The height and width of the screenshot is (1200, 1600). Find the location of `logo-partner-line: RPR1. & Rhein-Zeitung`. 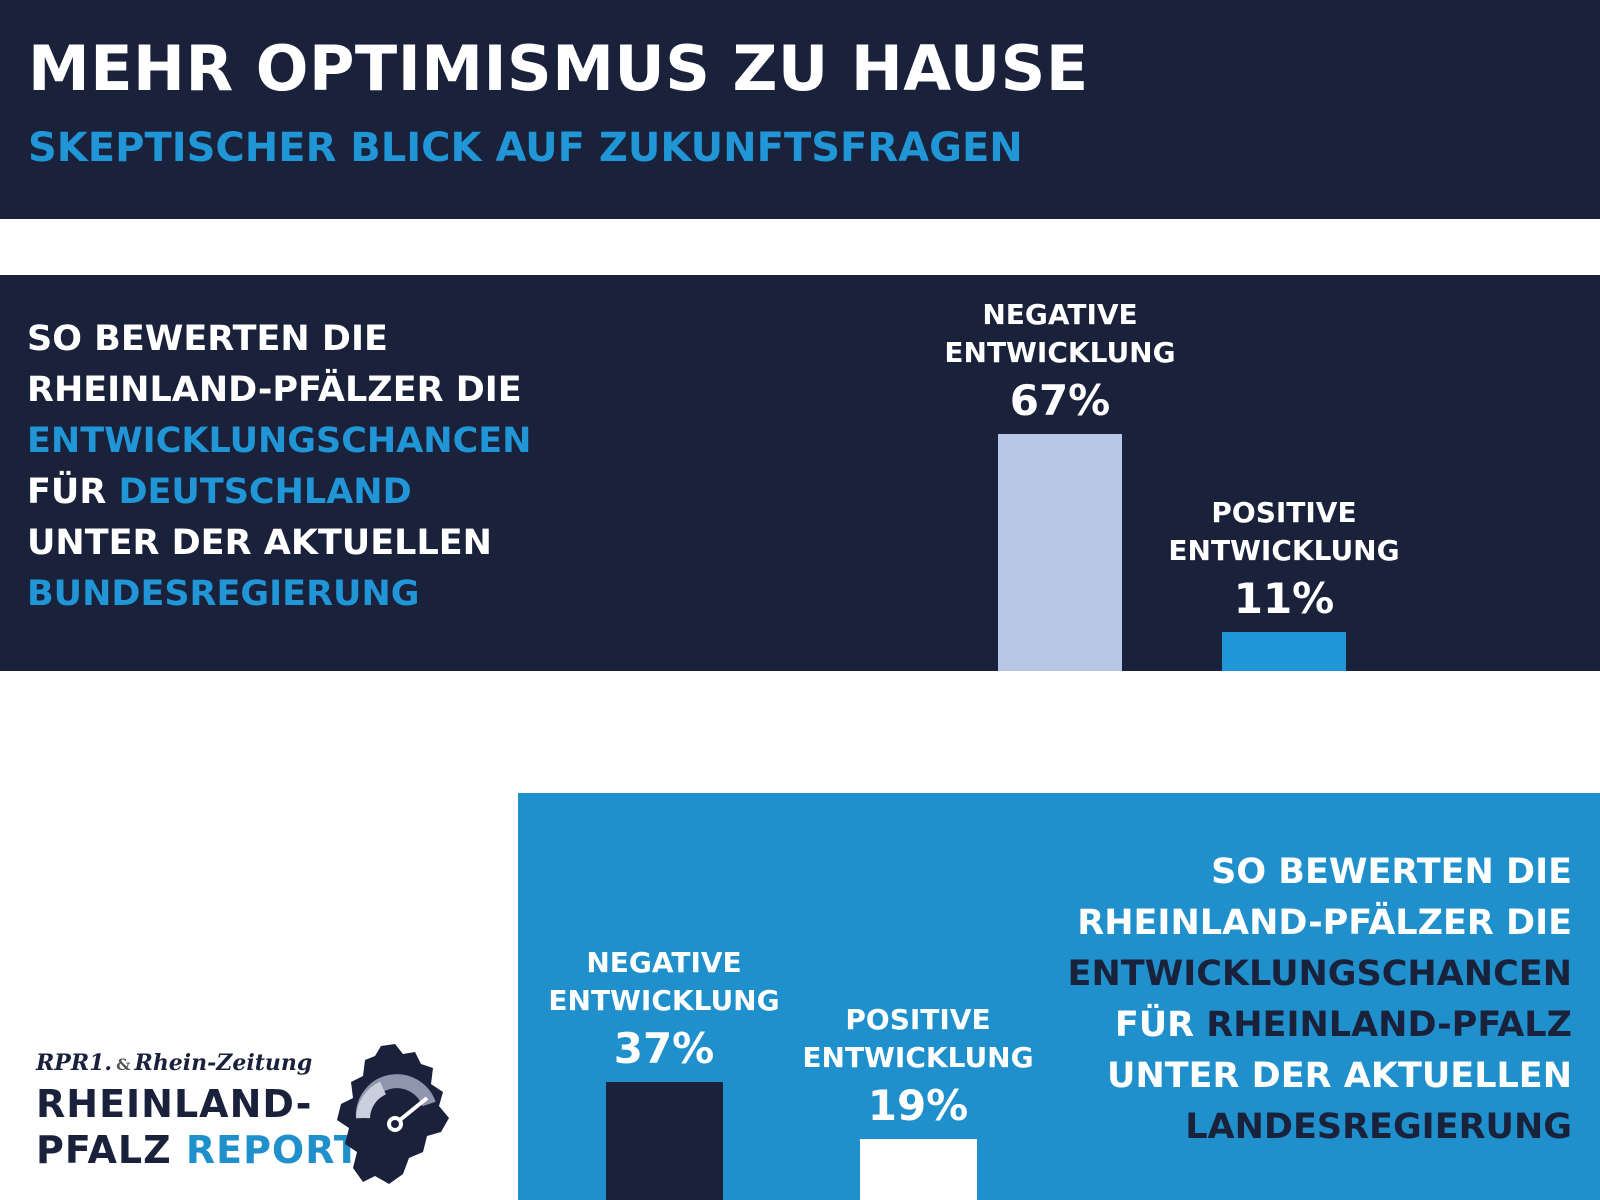

logo-partner-line: RPR1. & Rhein-Zeitung is located at coordinates (174, 1063).